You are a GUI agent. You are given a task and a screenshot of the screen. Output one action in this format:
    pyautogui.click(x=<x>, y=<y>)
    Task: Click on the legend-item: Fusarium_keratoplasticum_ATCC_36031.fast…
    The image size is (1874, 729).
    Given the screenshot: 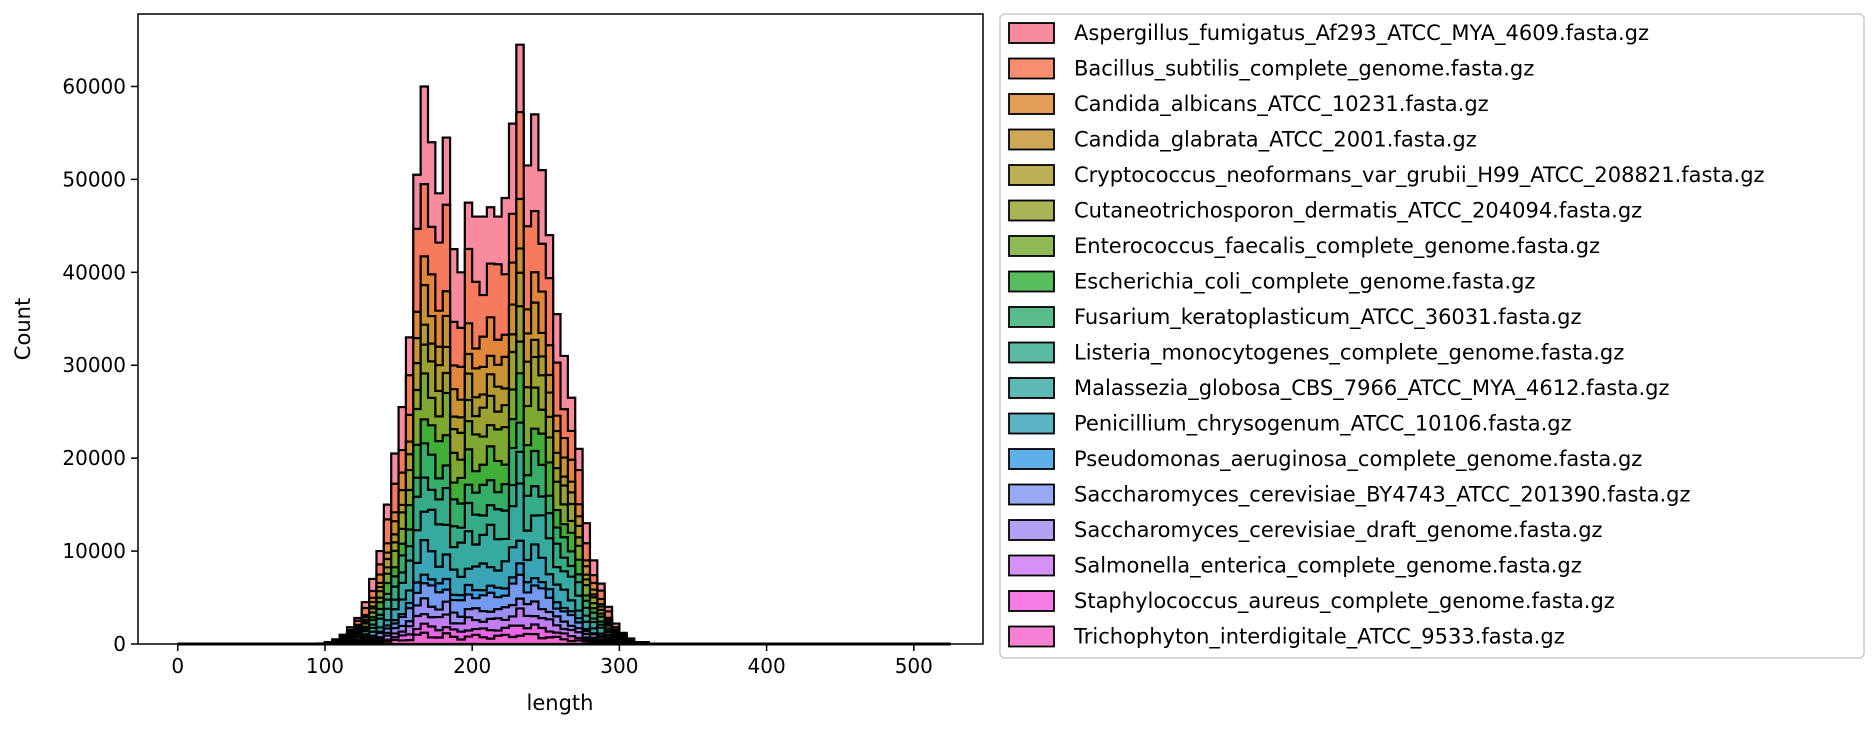 What is the action you would take?
    pyautogui.click(x=1295, y=317)
    